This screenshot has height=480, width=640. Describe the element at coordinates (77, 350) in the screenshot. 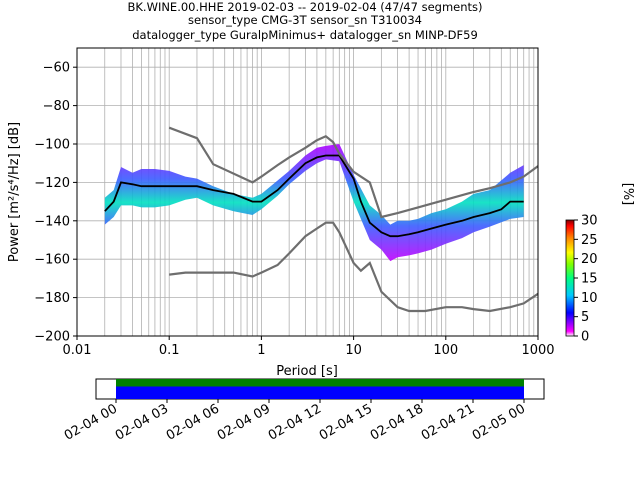

I see `x-tick-label: 0.01` at that location.